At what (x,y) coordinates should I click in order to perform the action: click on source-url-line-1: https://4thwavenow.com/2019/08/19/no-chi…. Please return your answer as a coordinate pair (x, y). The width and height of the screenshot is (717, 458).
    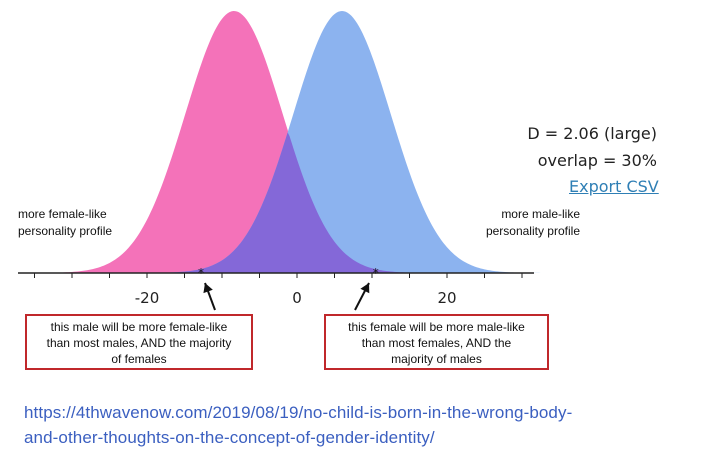
    Looking at the image, I should click on (298, 412).